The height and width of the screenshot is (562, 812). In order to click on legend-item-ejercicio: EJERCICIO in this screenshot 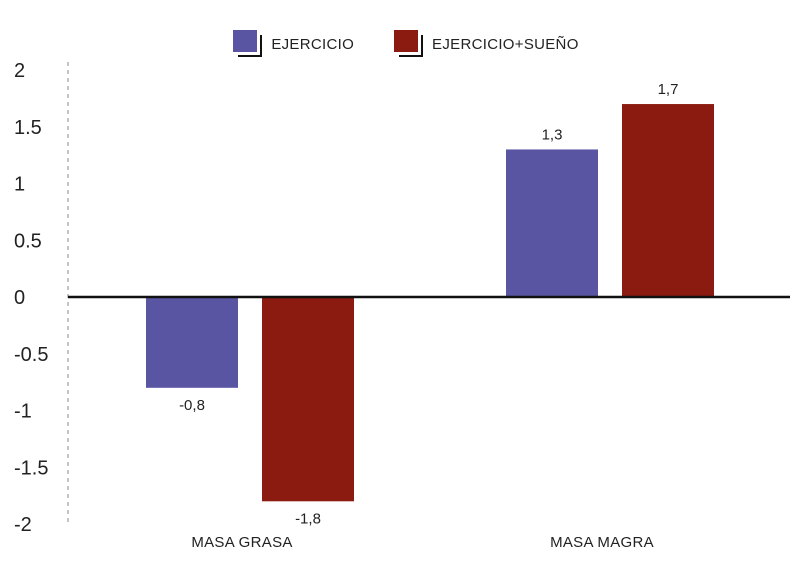, I will do `click(293, 44)`.